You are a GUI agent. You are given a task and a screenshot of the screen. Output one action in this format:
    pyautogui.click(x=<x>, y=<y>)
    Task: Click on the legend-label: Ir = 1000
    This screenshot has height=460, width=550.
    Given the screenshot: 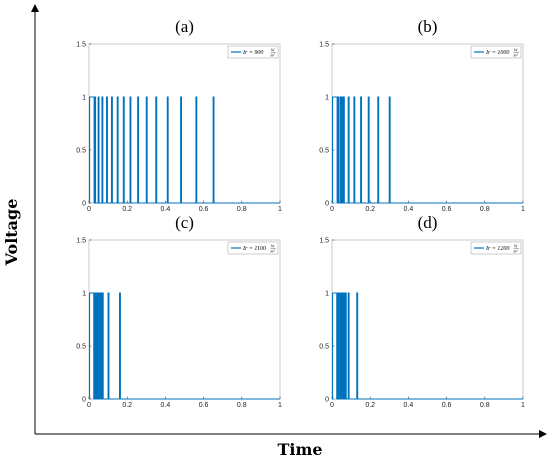 What is the action you would take?
    pyautogui.click(x=497, y=53)
    